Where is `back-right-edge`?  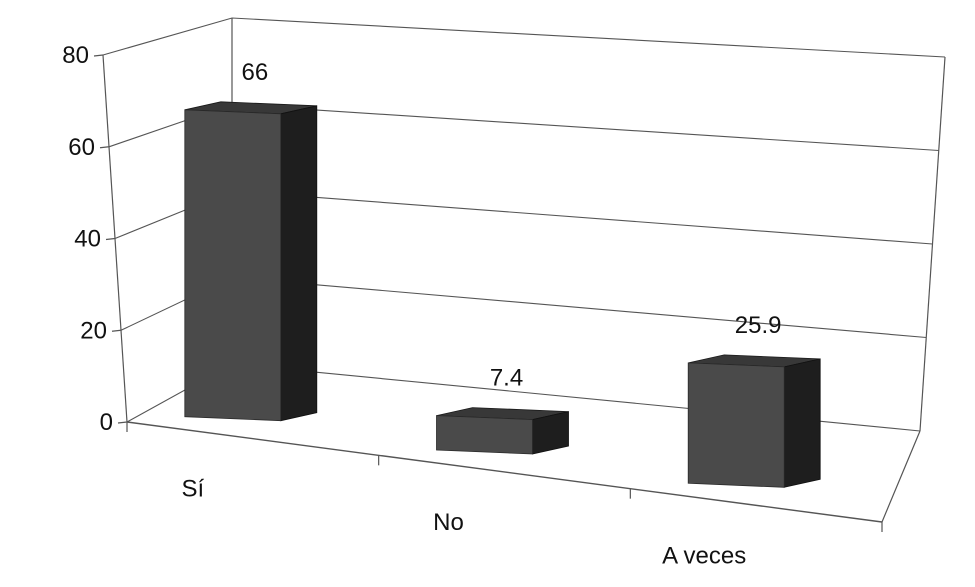 back-right-edge is located at coordinates (932, 244).